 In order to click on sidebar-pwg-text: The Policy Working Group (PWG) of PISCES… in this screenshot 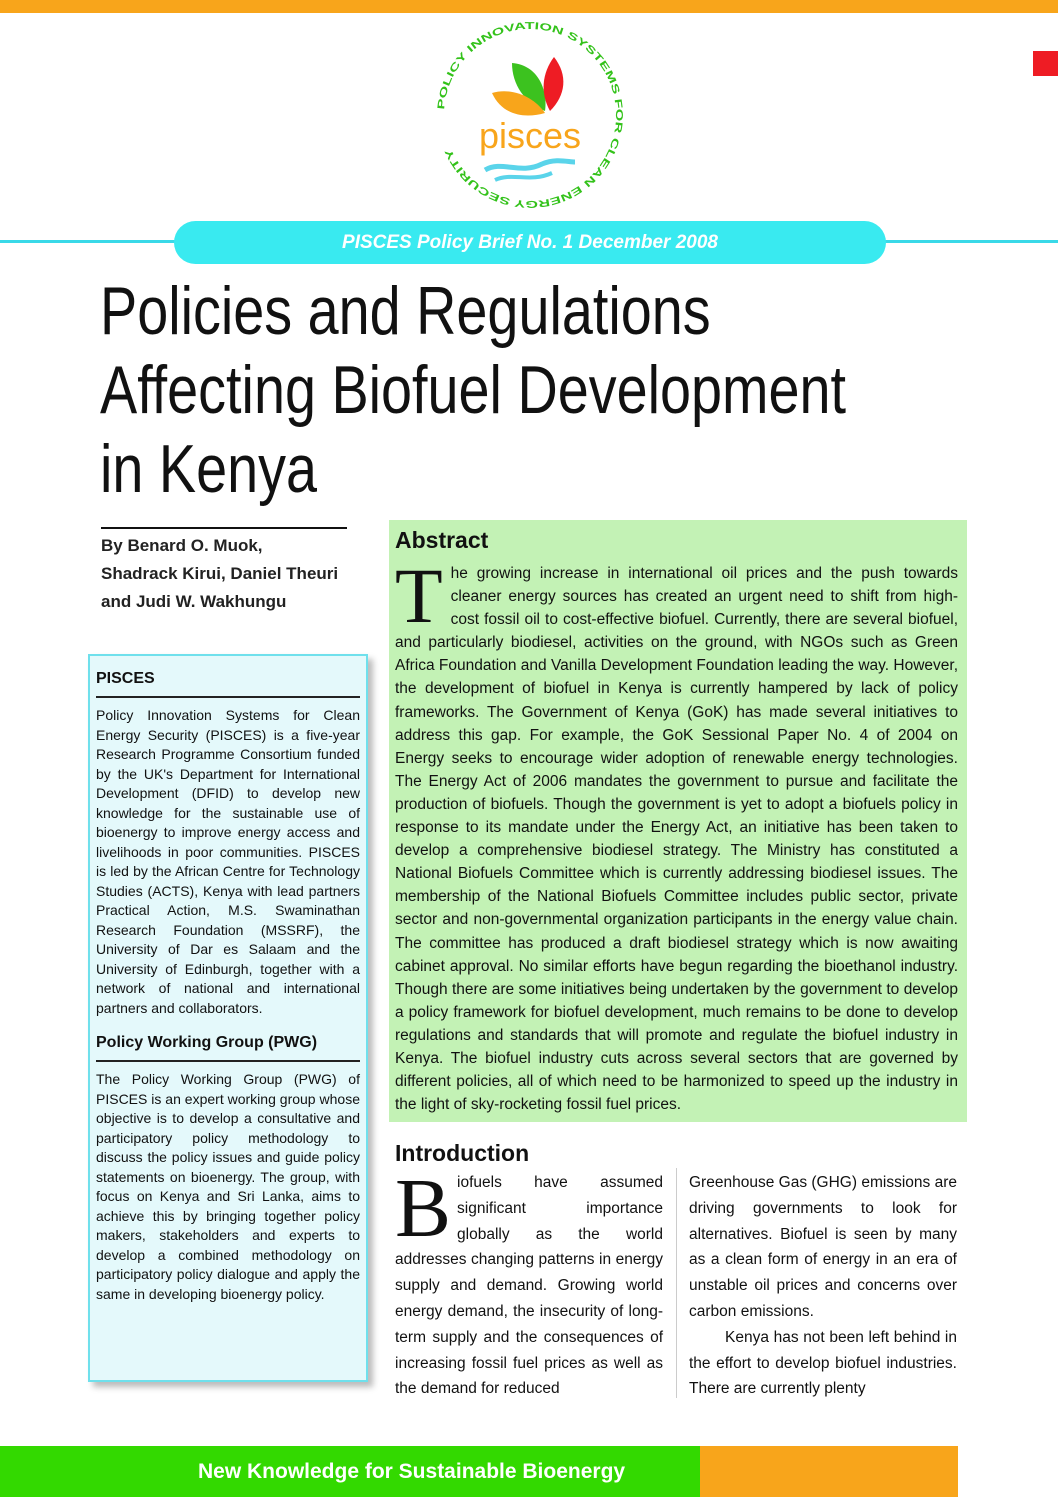, I will do `click(228, 1186)`.